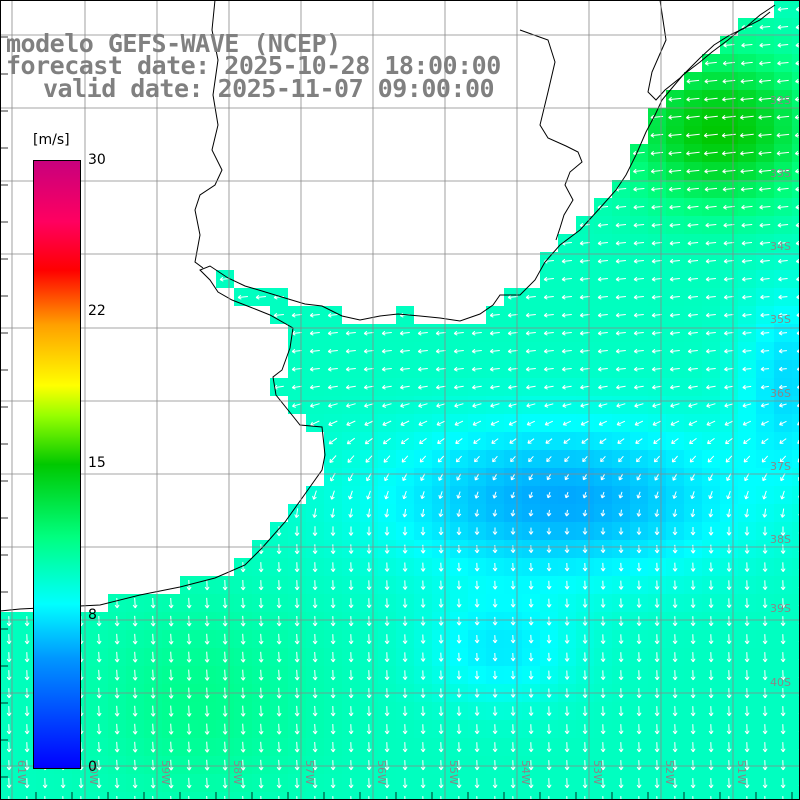 Image resolution: width=800 pixels, height=800 pixels. Describe the element at coordinates (780, 466) in the screenshot. I see `lat-label: 37S` at that location.